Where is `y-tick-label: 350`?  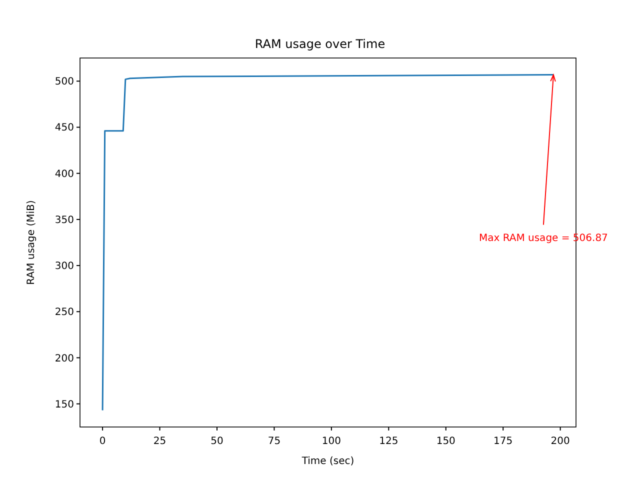 y-tick-label: 350 is located at coordinates (64, 220).